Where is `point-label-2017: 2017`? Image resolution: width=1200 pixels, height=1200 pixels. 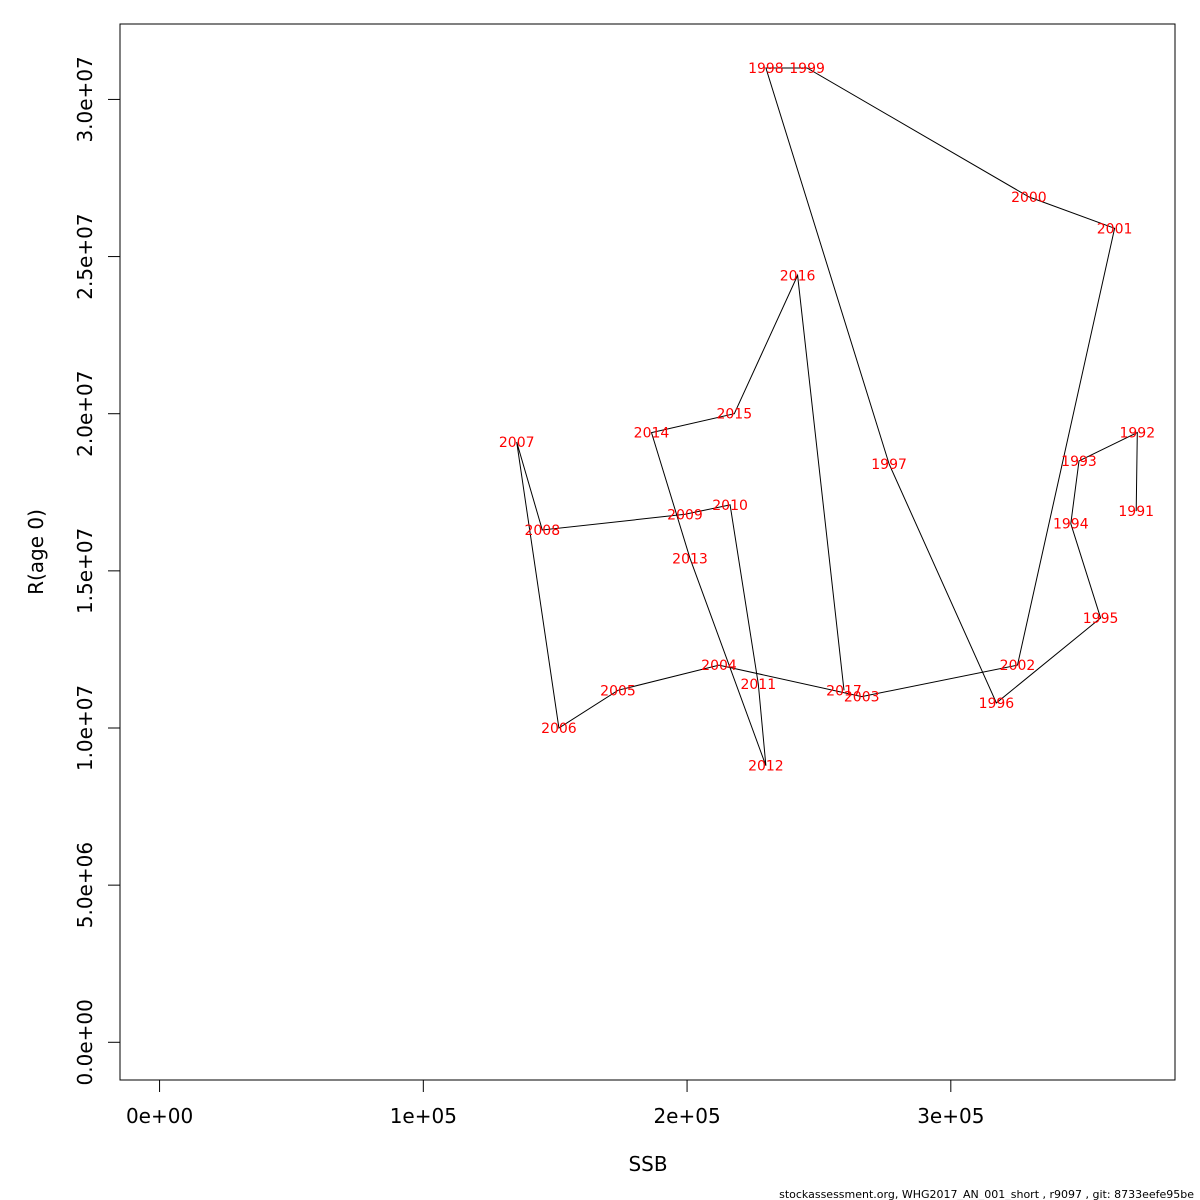 point-label-2017: 2017 is located at coordinates (844, 691).